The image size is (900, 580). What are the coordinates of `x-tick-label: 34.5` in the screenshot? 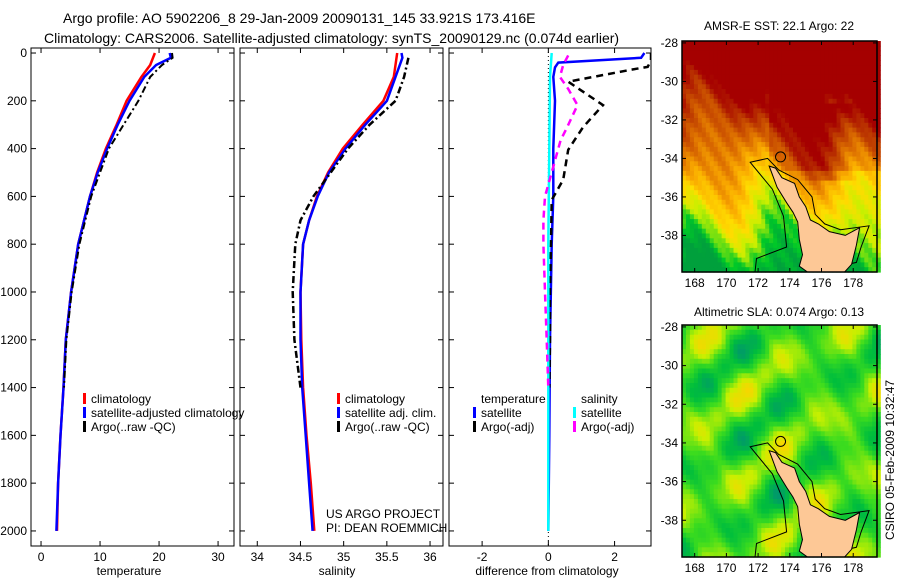 It's located at (301, 557).